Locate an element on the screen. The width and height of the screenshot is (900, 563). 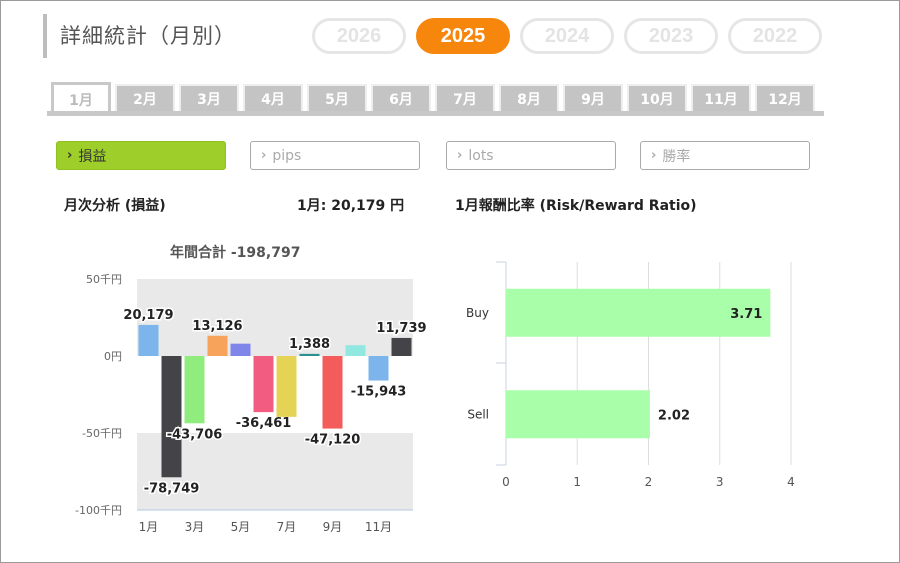
metric-button-label: 勝率 is located at coordinates (676, 156).